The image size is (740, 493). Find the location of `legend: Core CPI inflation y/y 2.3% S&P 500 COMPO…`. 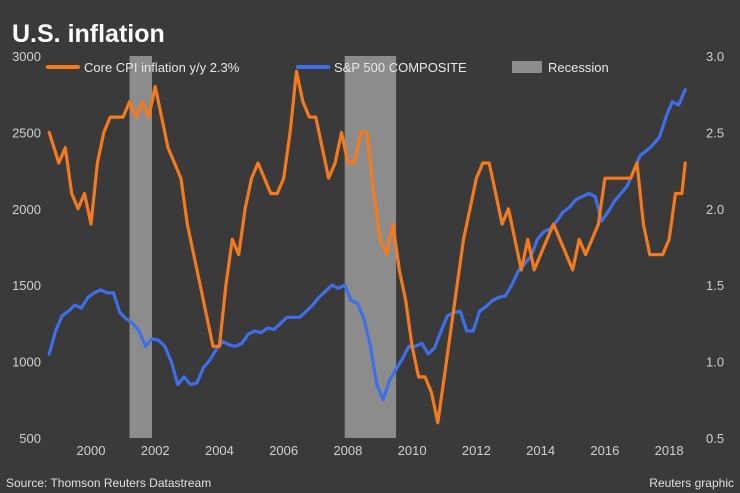

legend: Core CPI inflation y/y 2.3% S&P 500 COMPO… is located at coordinates (327, 67).